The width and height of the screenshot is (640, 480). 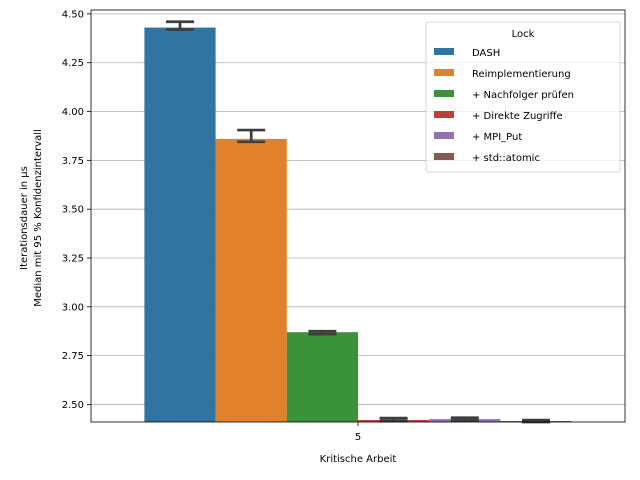 I want to click on legend-box, so click(x=523, y=97).